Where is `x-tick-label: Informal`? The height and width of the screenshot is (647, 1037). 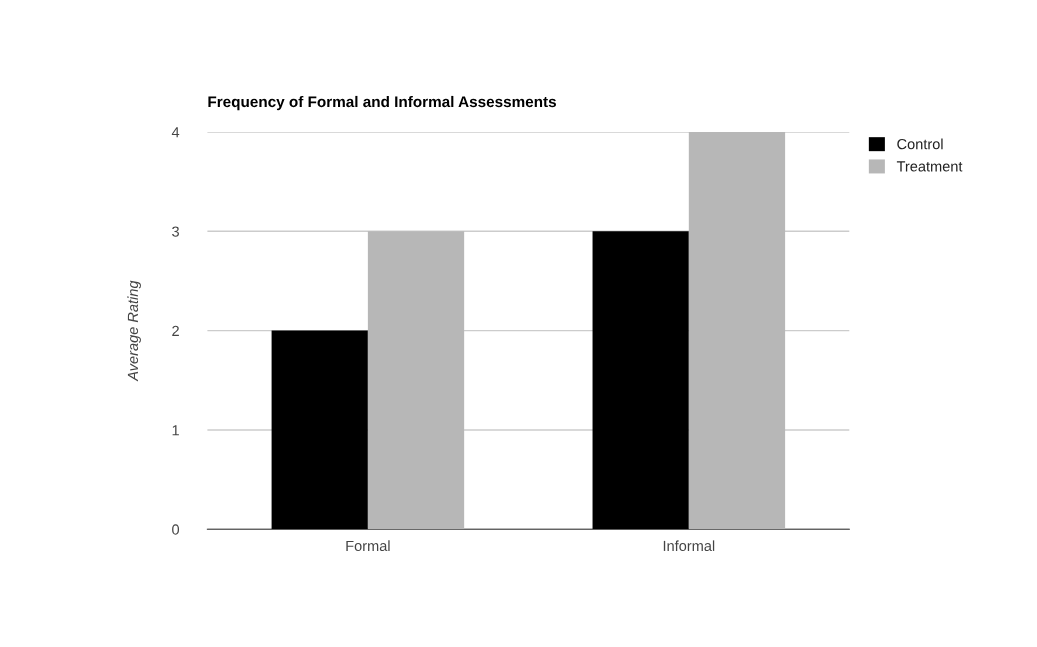 x-tick-label: Informal is located at coordinates (689, 546).